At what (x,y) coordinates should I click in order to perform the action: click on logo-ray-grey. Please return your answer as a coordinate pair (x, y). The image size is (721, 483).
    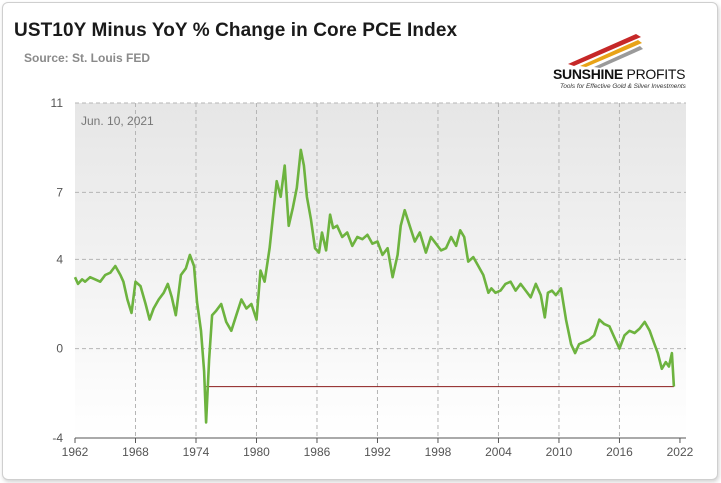
    Looking at the image, I should click on (618, 57).